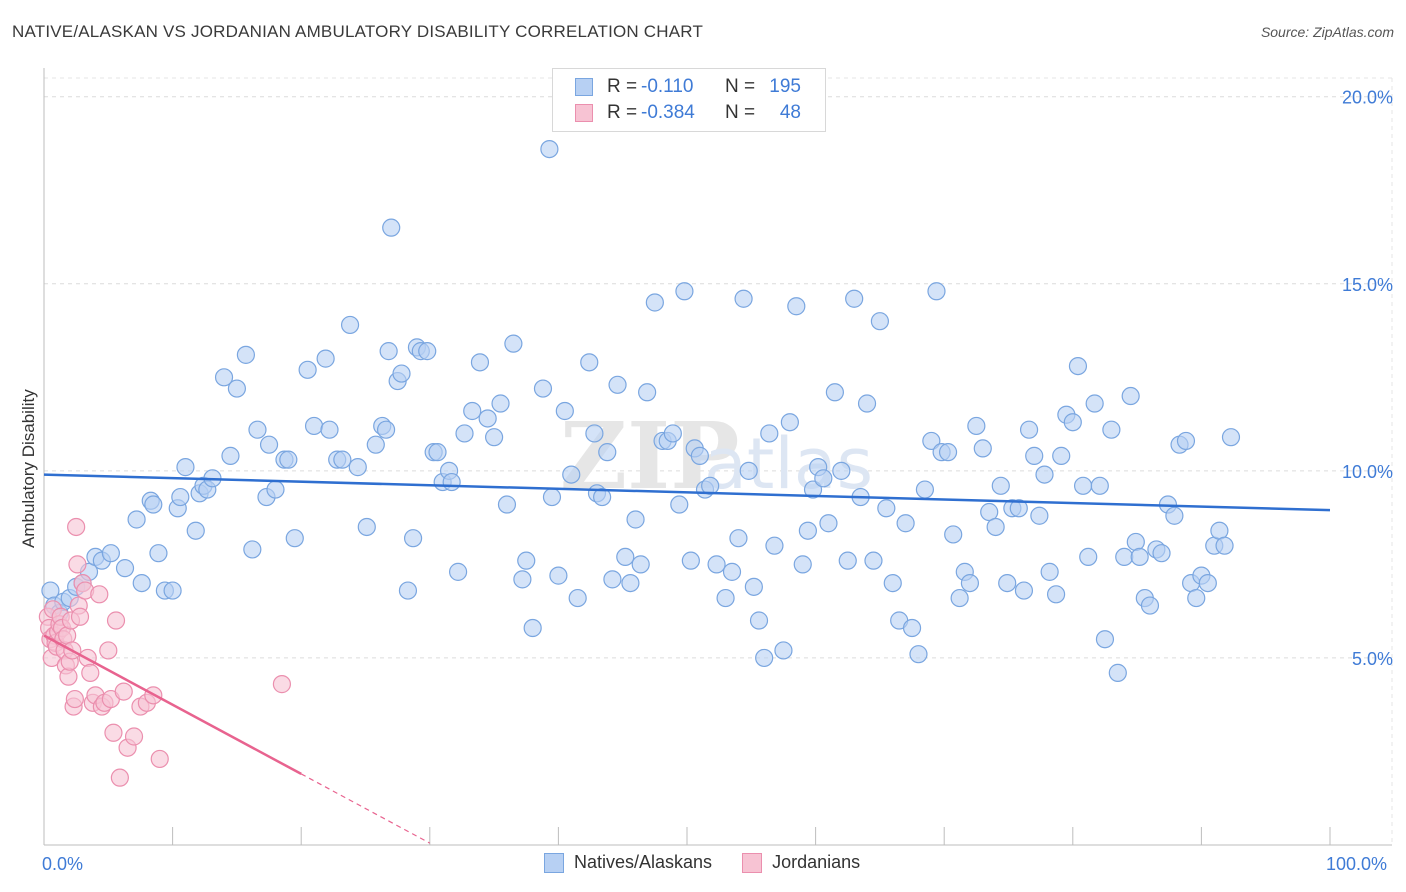  What do you see at coordinates (622, 86) in the screenshot?
I see `legend-r-label: R =` at bounding box center [622, 86].